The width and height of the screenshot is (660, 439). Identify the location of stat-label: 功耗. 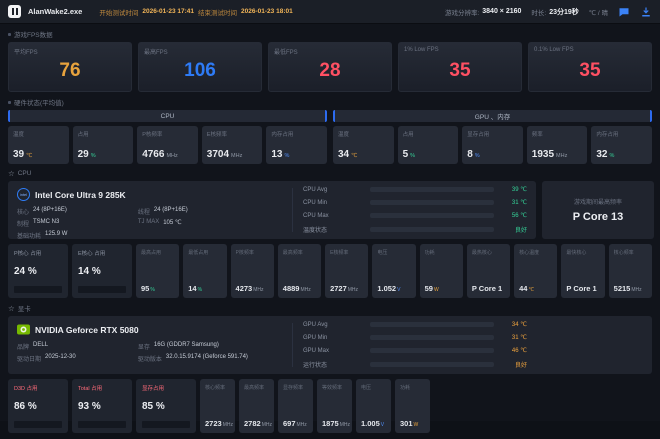
(429, 253).